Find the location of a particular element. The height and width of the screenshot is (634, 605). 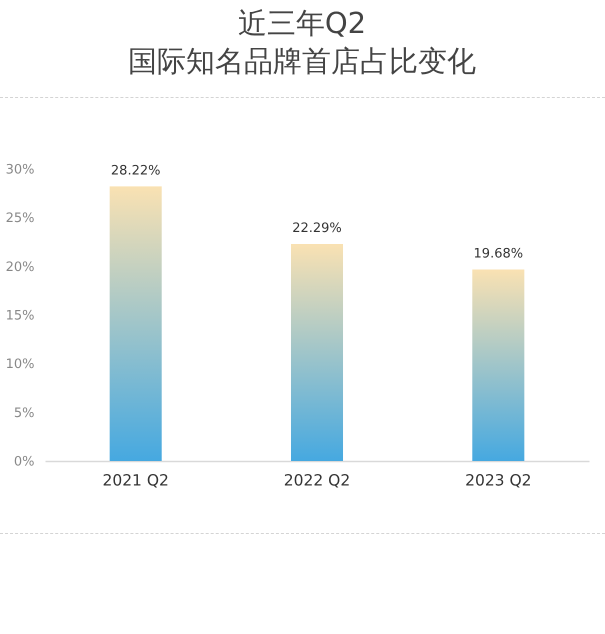

y-tick-label: 0% is located at coordinates (24, 462).